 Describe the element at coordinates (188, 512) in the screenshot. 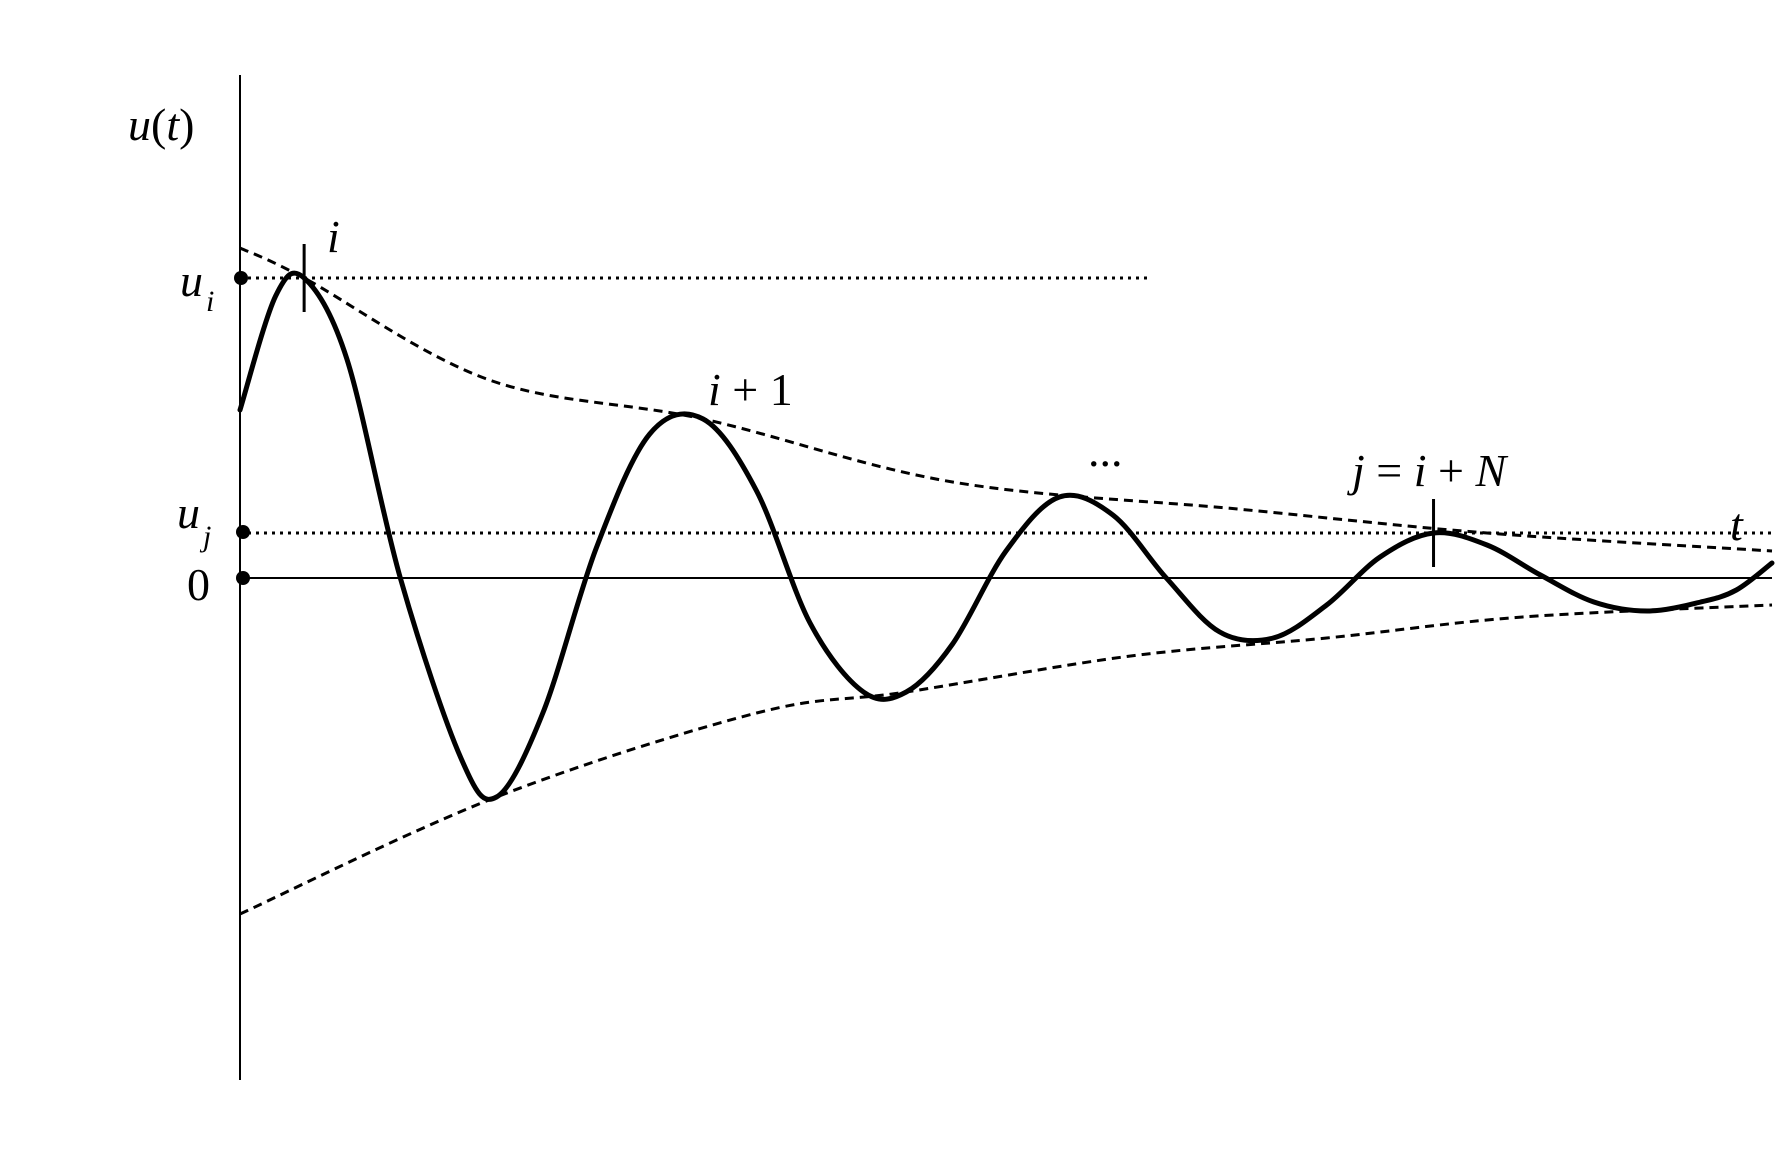

I see `y-tick-uj-base: u` at that location.